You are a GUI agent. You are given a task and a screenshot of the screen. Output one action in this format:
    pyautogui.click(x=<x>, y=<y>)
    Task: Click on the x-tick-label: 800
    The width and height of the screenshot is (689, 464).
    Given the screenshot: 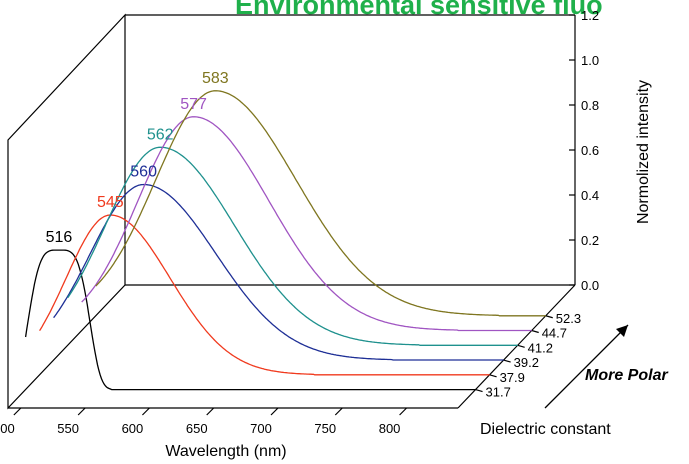 What is the action you would take?
    pyautogui.click(x=390, y=428)
    